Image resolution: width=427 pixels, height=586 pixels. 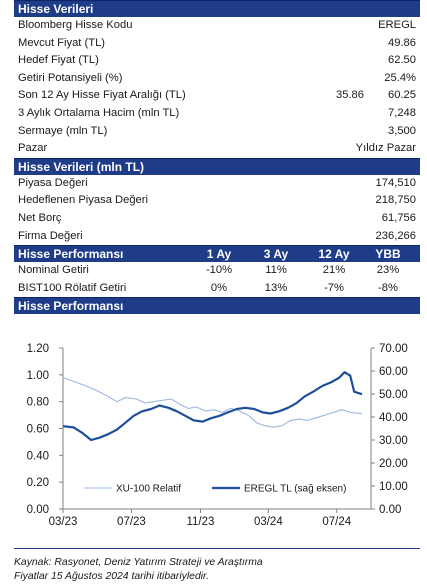 What do you see at coordinates (62, 42) in the screenshot?
I see `row-label: Mevcut Fiyat (TL)` at bounding box center [62, 42].